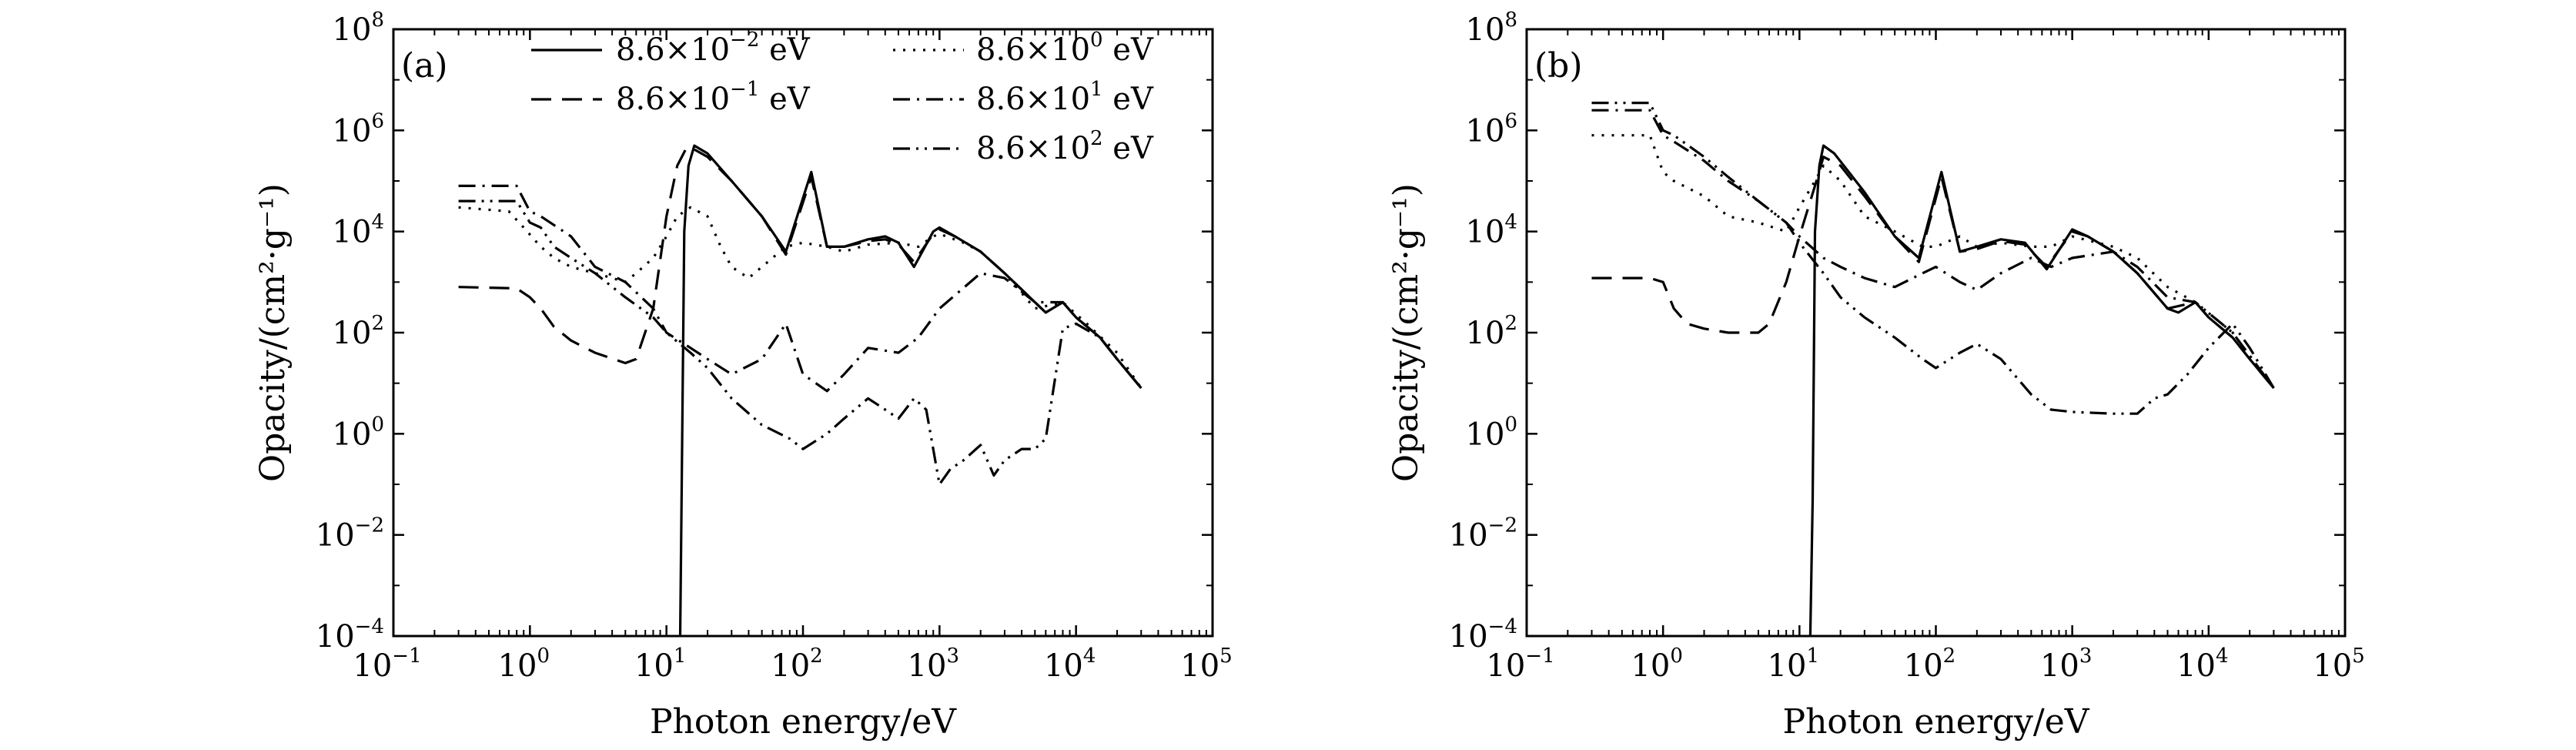  I want to click on legend-exponent: −1, so click(744, 89).